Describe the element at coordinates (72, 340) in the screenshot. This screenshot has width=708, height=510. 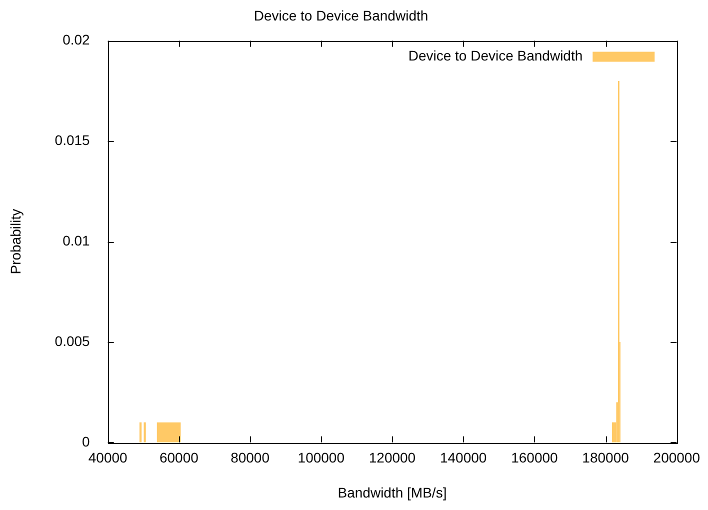
I see `y-tick-label: 0.005` at that location.